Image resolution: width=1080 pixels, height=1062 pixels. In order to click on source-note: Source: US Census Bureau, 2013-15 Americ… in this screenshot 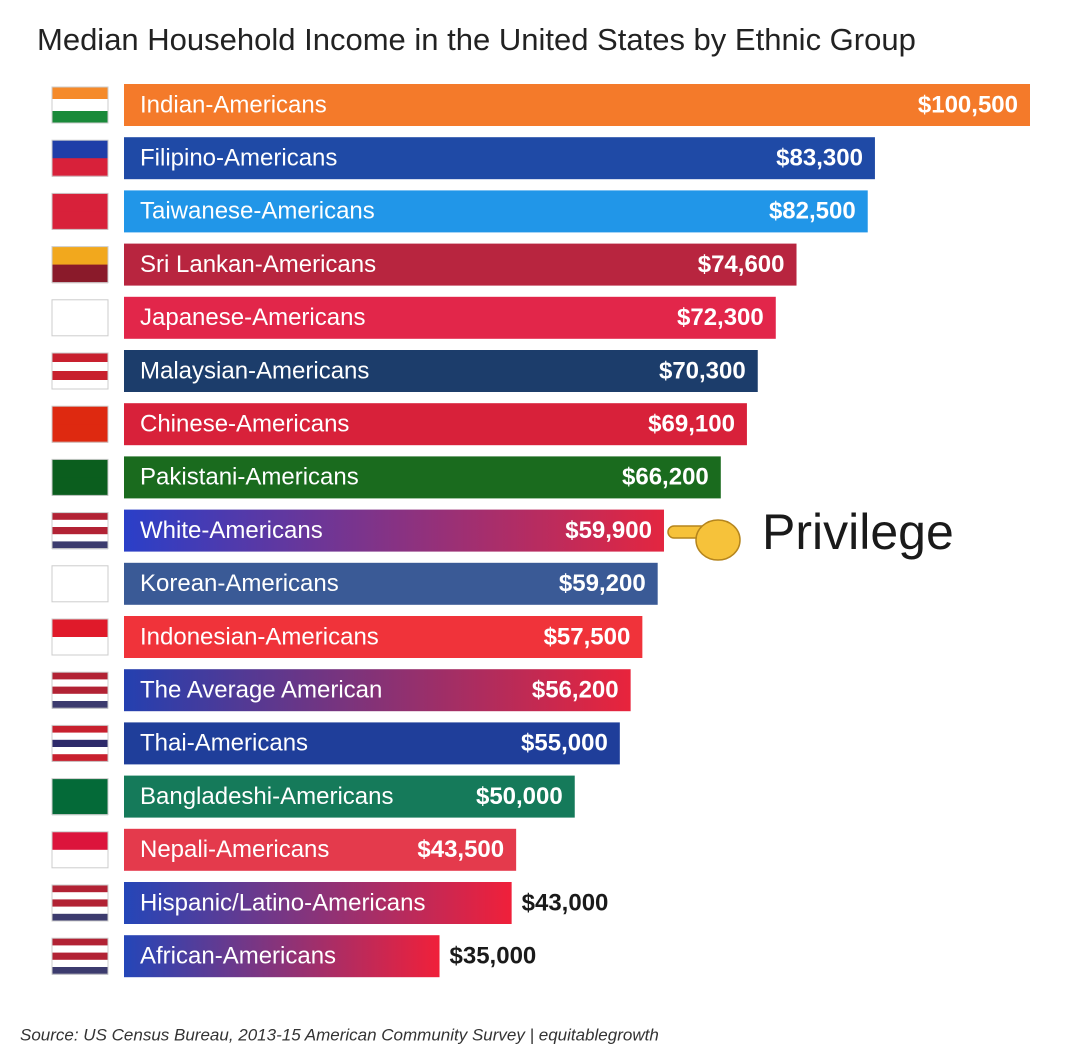, I will do `click(339, 1034)`.